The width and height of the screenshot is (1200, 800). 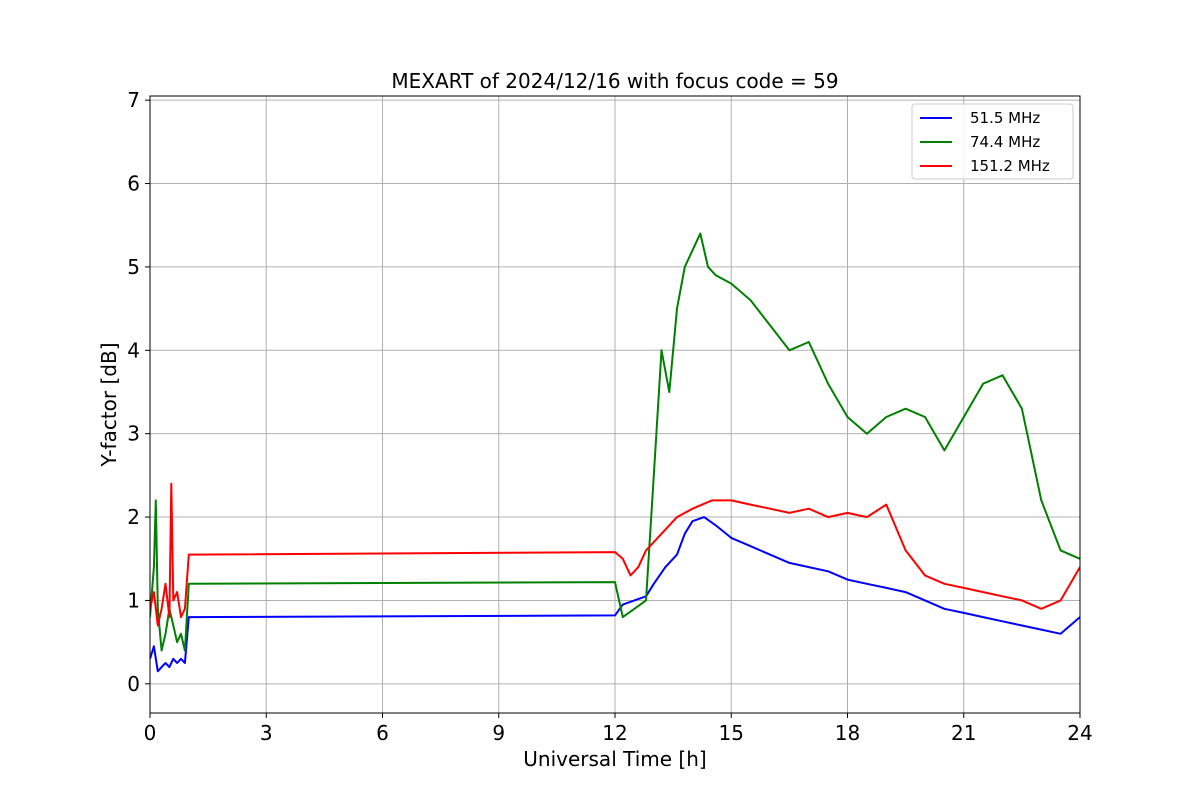 What do you see at coordinates (133, 100) in the screenshot?
I see `y-tick-label: 7` at bounding box center [133, 100].